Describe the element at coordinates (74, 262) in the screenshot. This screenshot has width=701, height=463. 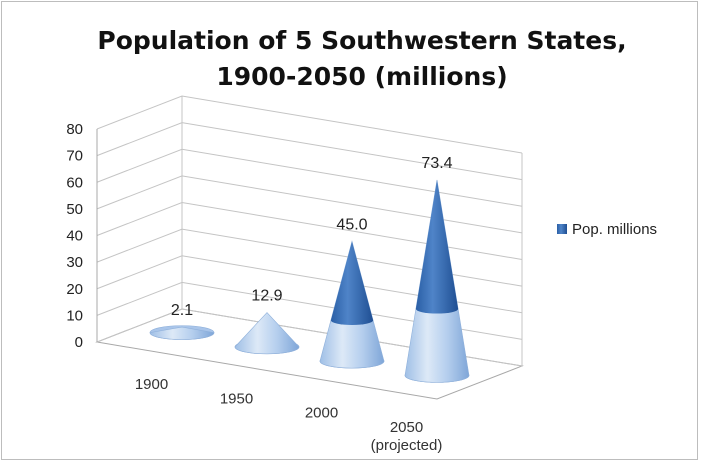
I see `y-tick-label: 30` at that location.